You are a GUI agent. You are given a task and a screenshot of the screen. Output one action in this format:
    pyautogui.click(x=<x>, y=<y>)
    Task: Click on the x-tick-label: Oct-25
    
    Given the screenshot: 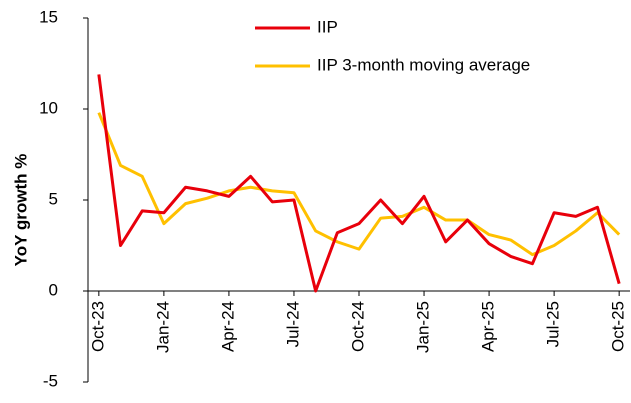 What is the action you would take?
    pyautogui.click(x=618, y=326)
    